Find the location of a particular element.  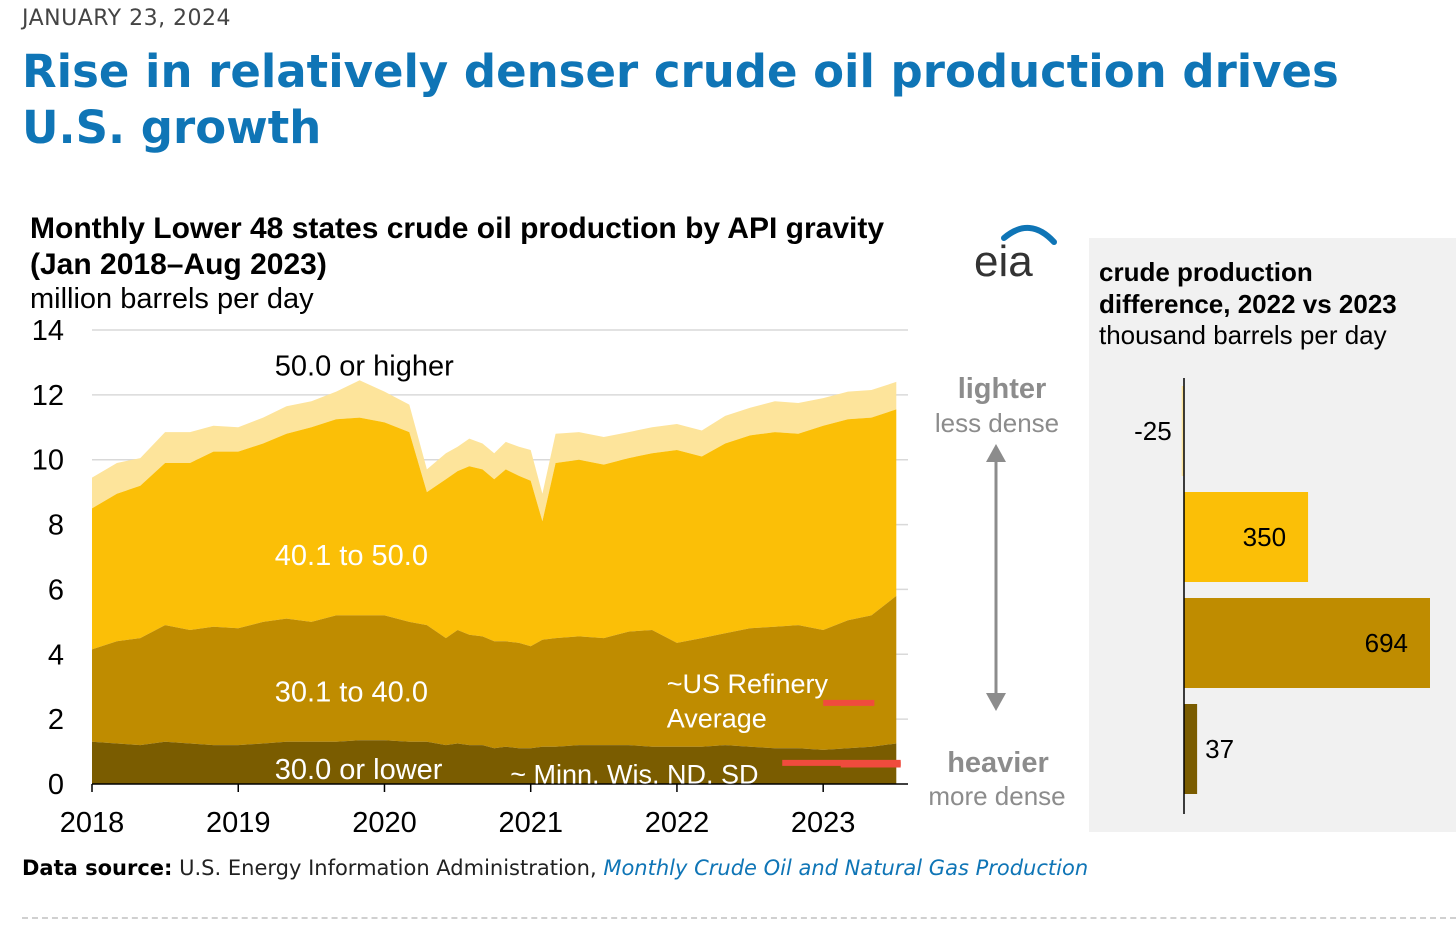

arrow-down-icon is located at coordinates (996, 702).